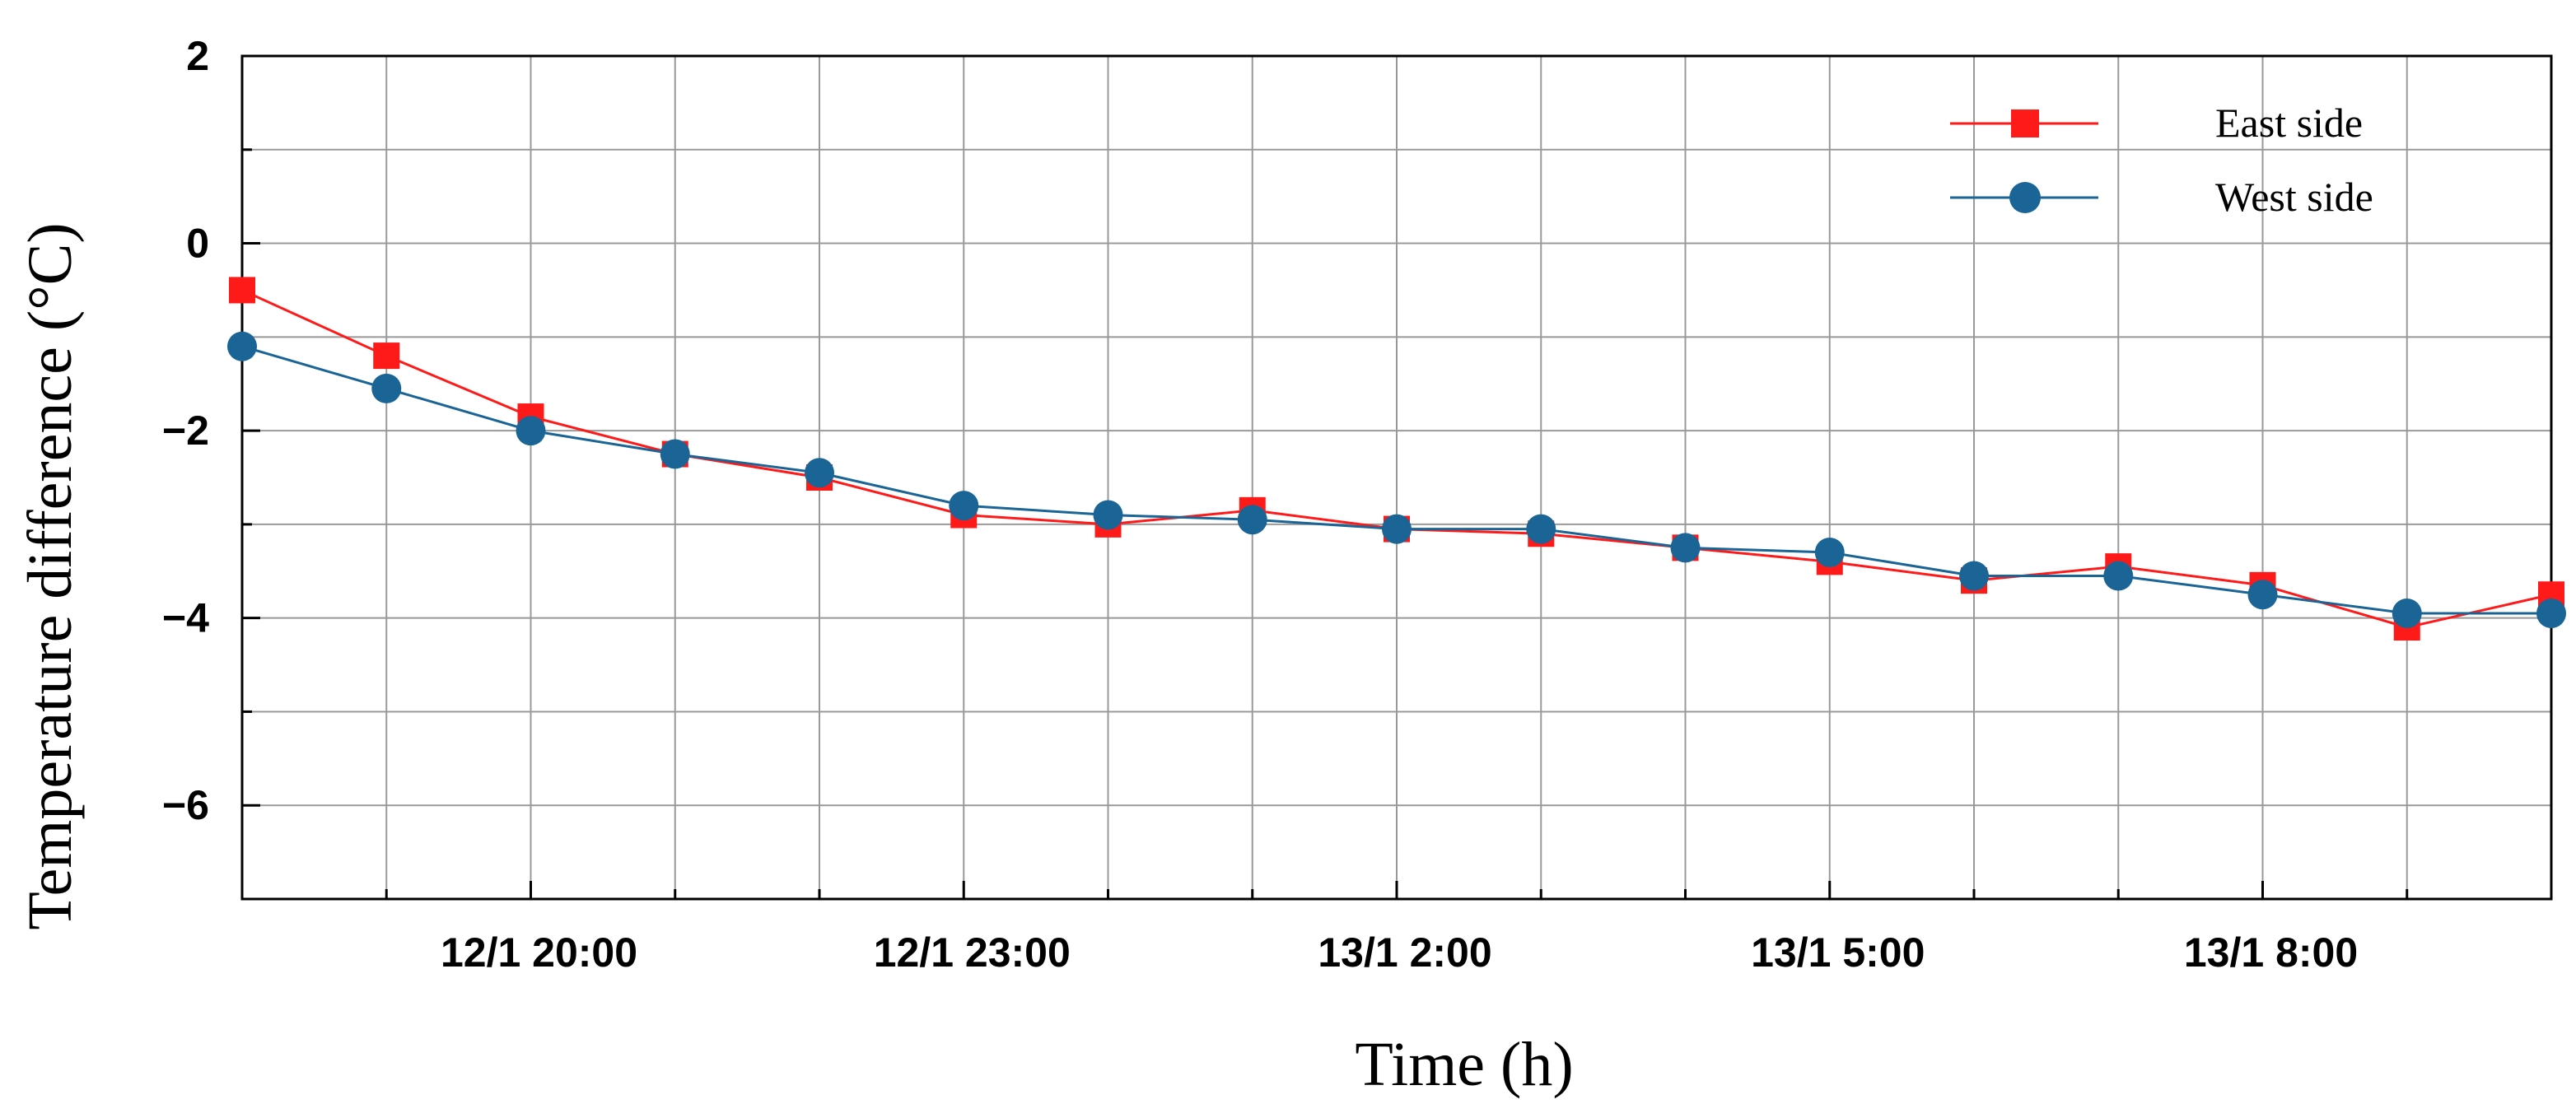 This screenshot has height=1118, width=2576. I want to click on legend-item-west-side: West side, so click(2161, 197).